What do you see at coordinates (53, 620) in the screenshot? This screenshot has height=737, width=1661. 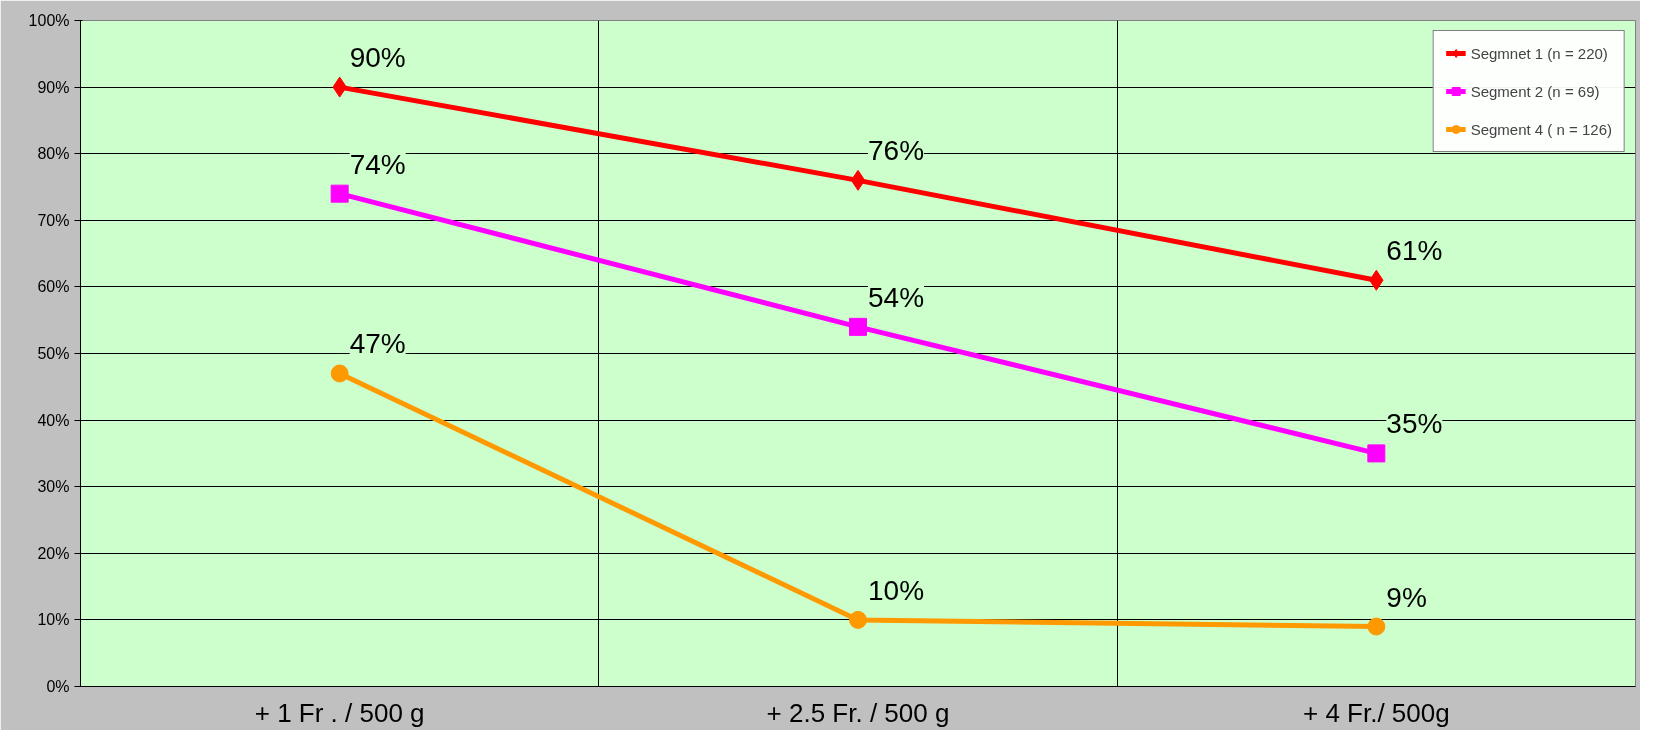 I see `y-tick-label: 10%` at bounding box center [53, 620].